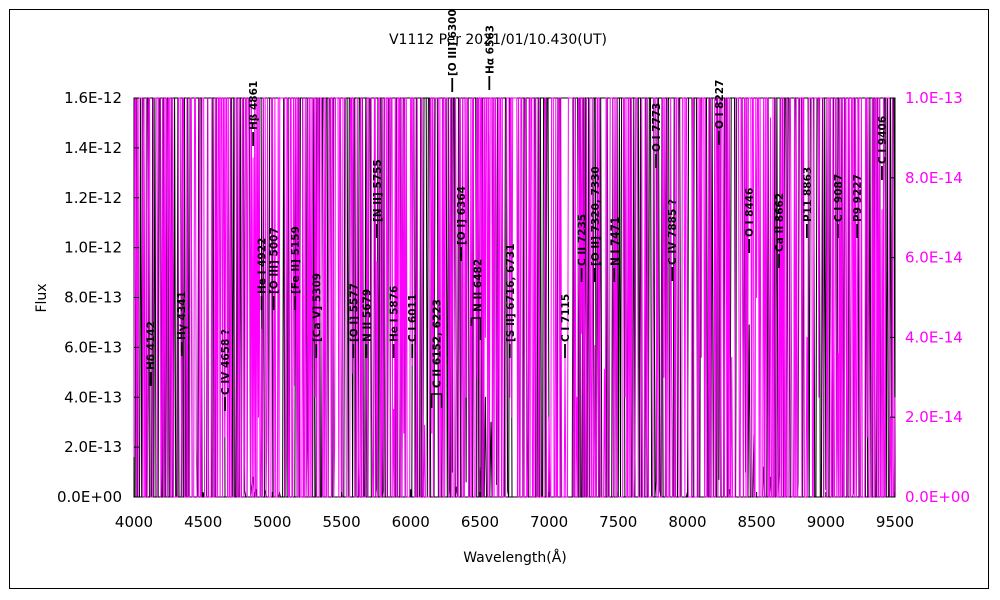 The width and height of the screenshot is (1000, 600). Describe the element at coordinates (596, 216) in the screenshot. I see `annotation-label: [O II] 7320, 7330` at that location.